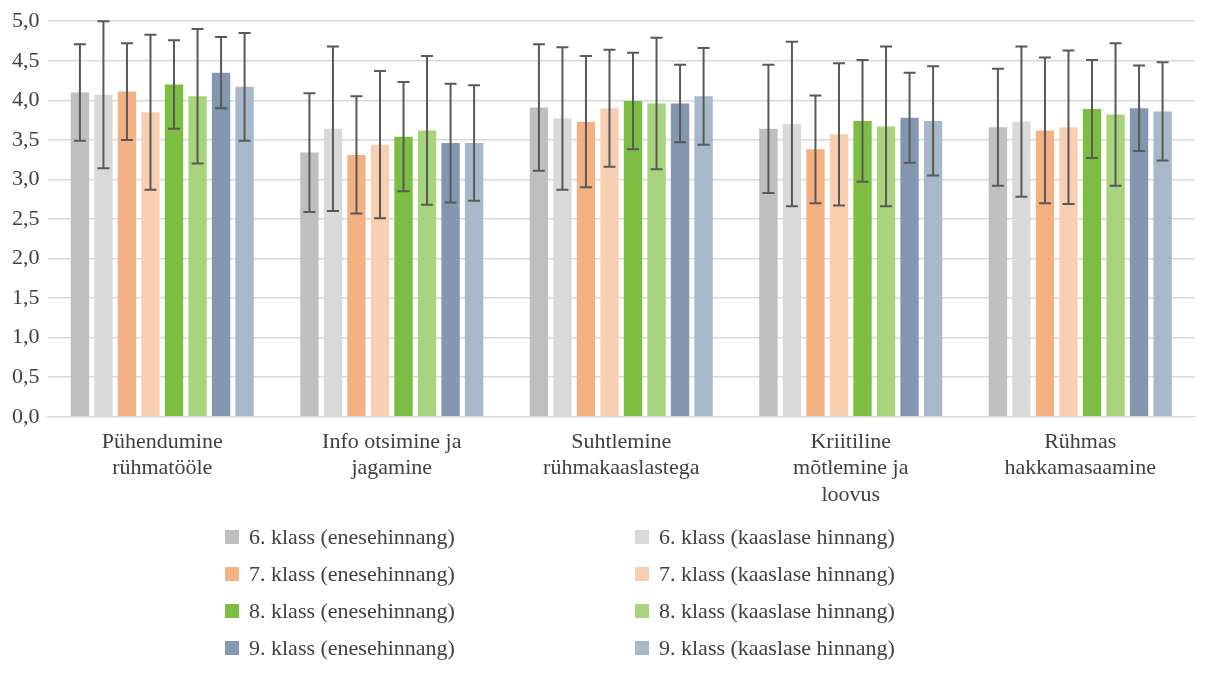 The image size is (1225, 683). I want to click on legend-label: 7. klass (enesehinnang), so click(352, 573).